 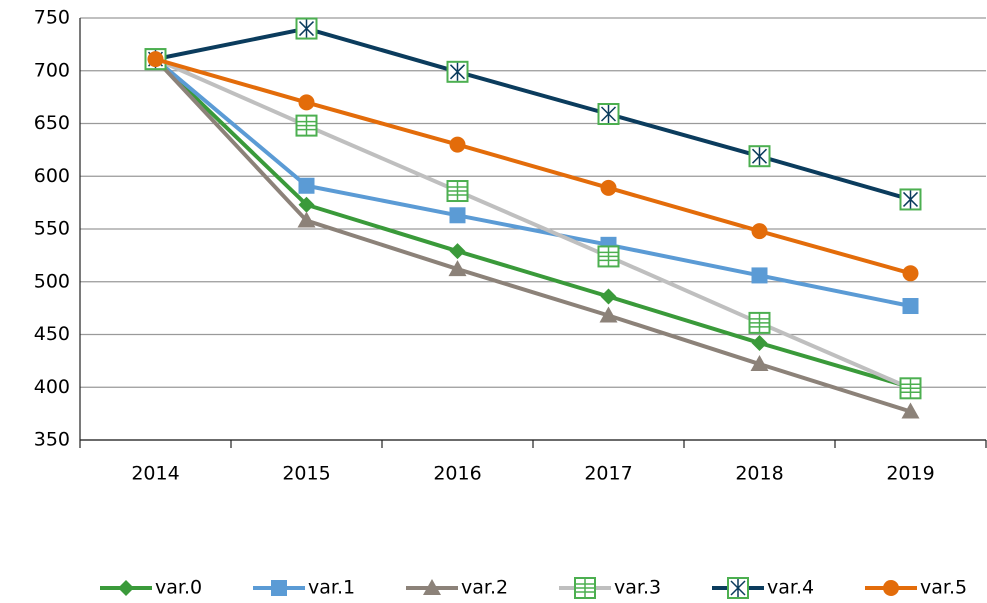 I want to click on legend-item: var.3, so click(x=610, y=588).